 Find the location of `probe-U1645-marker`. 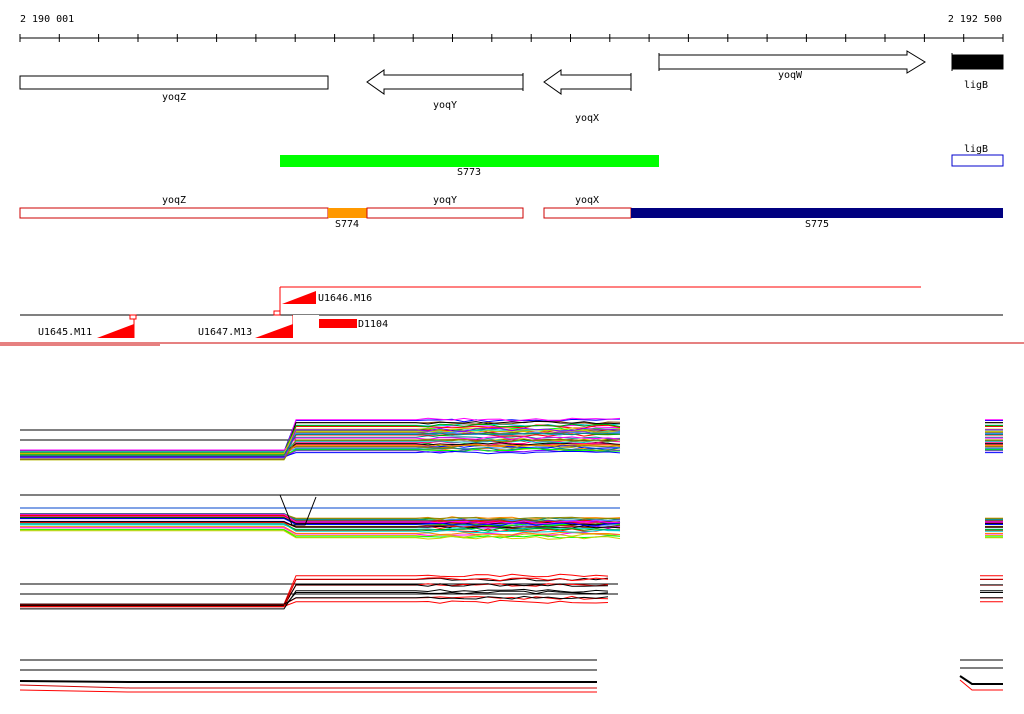

probe-U1645-marker is located at coordinates (115, 331).